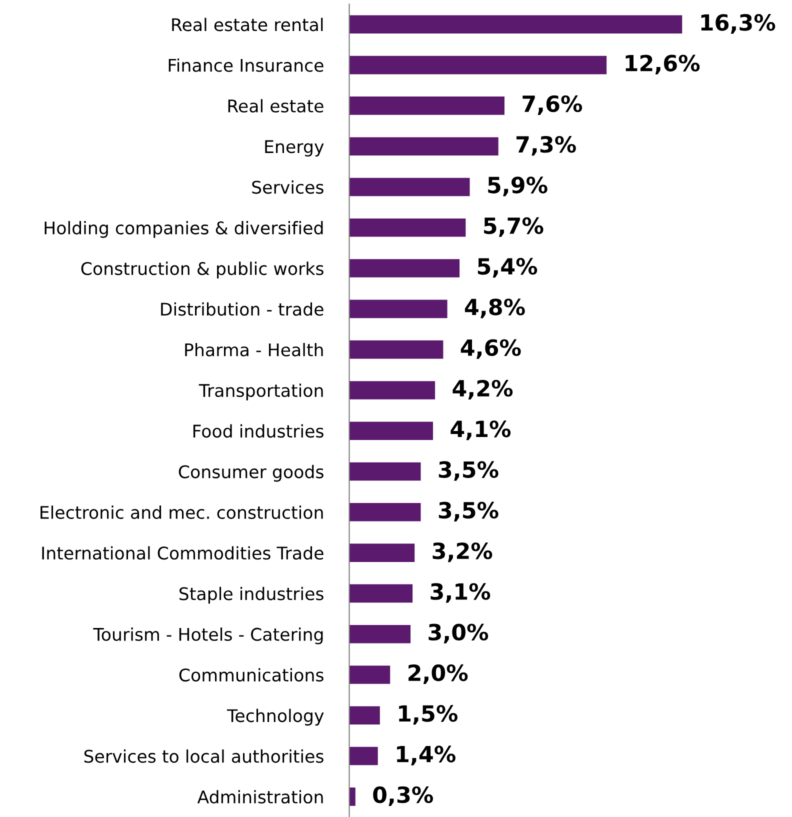 The image size is (792, 817). I want to click on data-label: 5,4%, so click(508, 268).